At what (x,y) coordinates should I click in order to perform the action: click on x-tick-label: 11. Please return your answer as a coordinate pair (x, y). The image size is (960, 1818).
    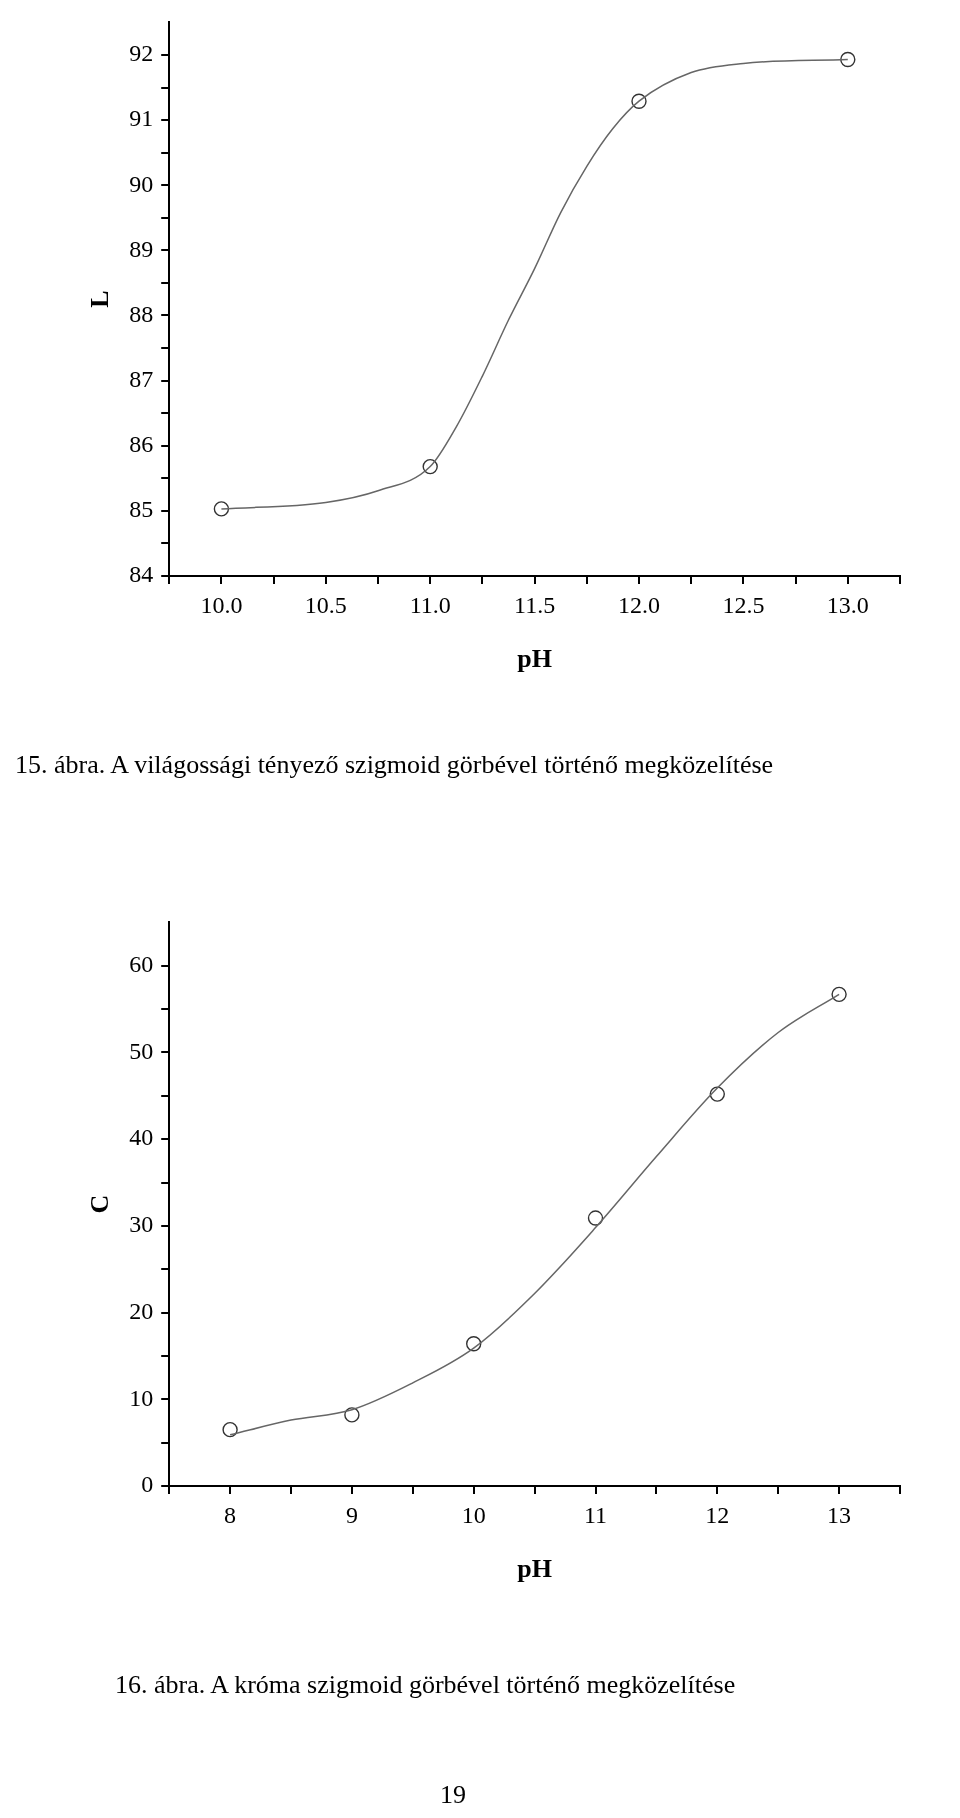
    Looking at the image, I should click on (595, 1514).